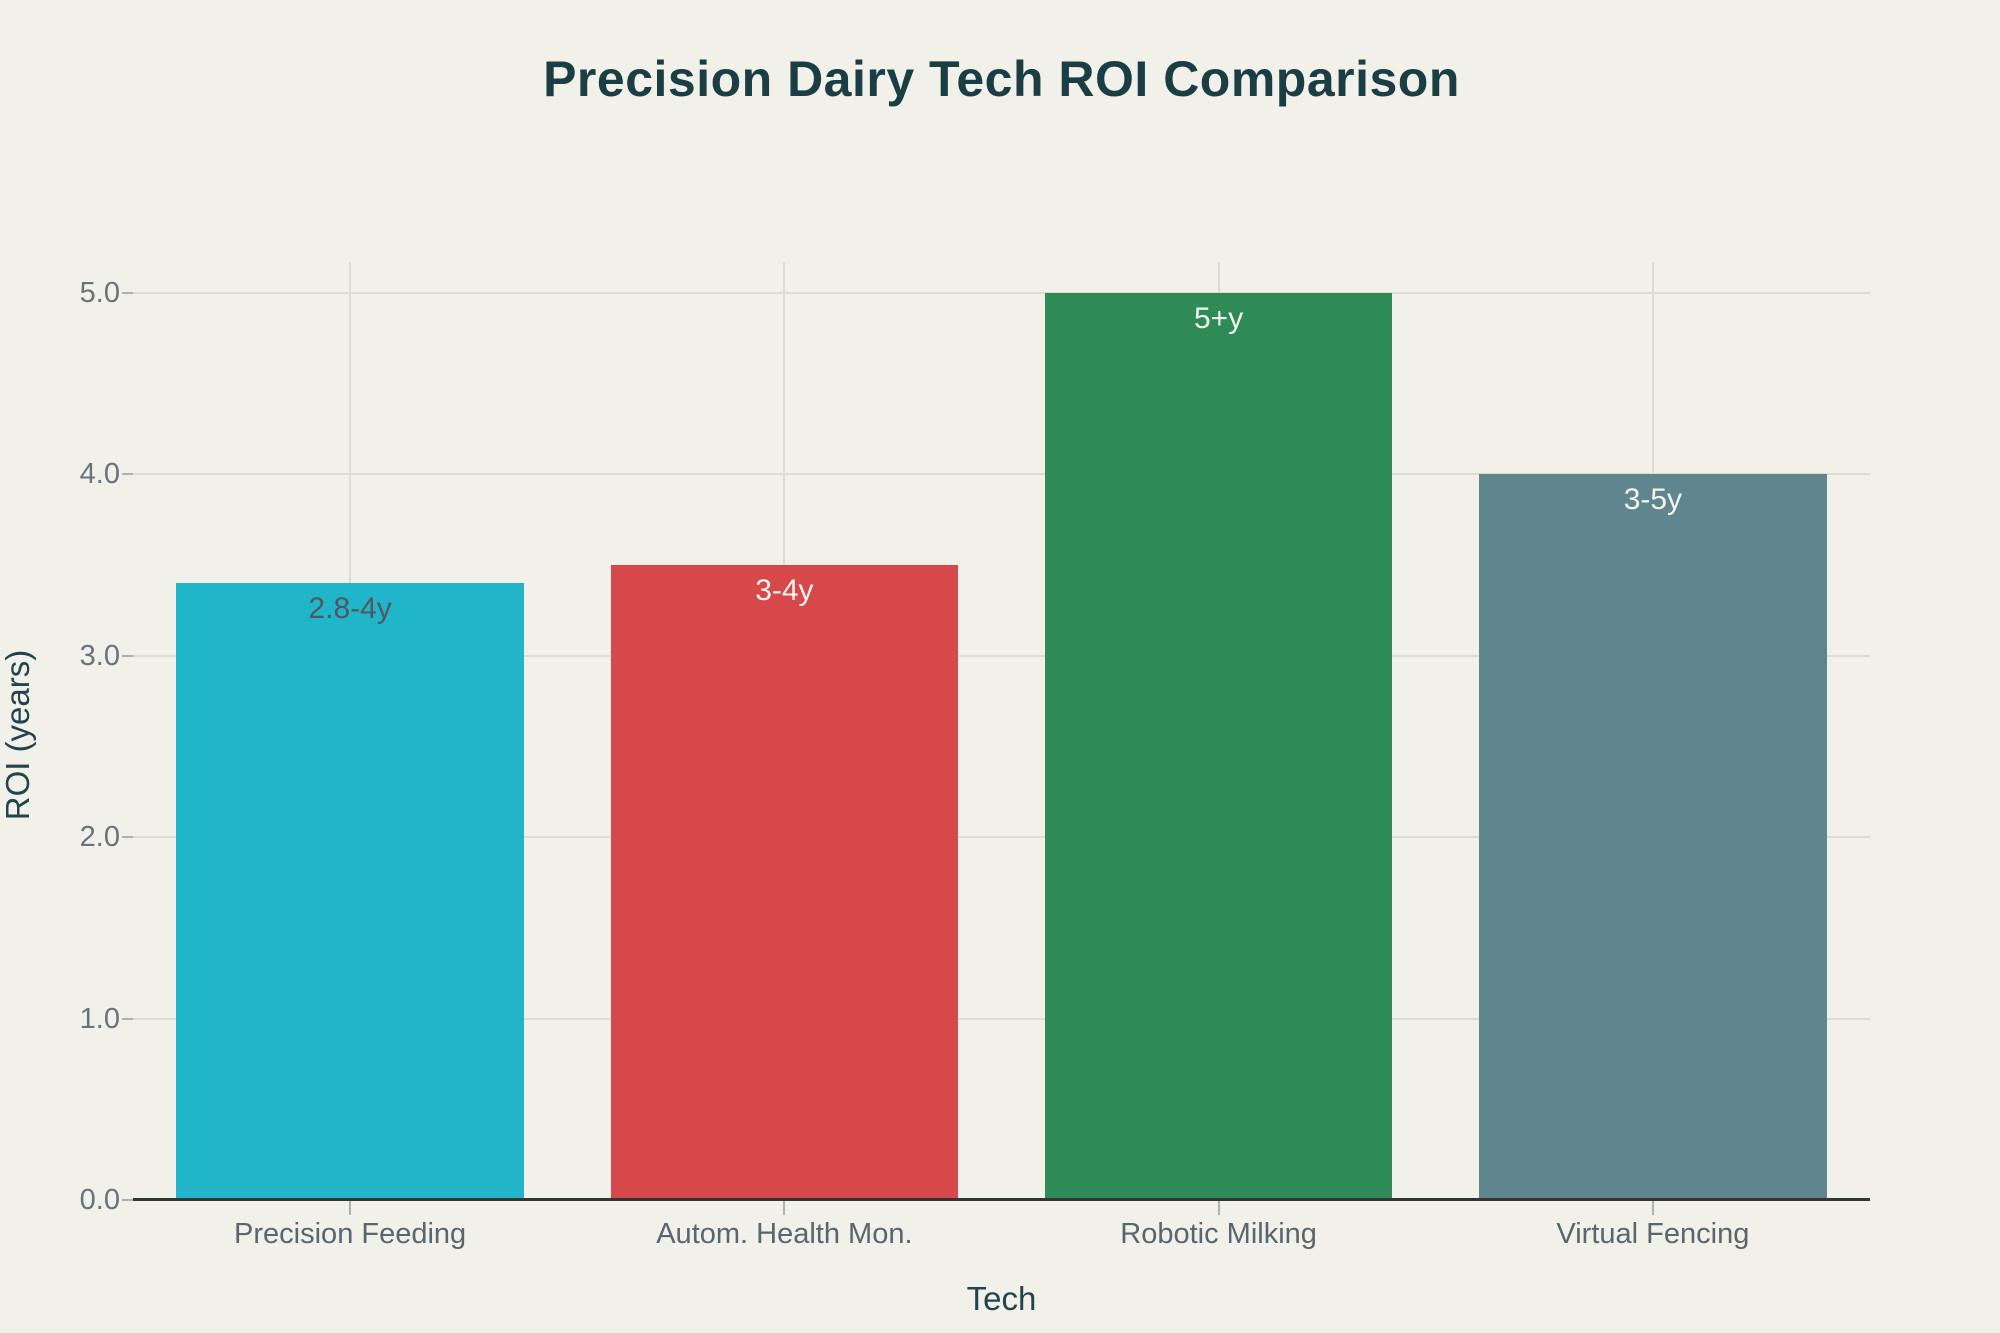 This screenshot has height=1333, width=2000. I want to click on bar-autom-health-mon: 3-4y, so click(784, 882).